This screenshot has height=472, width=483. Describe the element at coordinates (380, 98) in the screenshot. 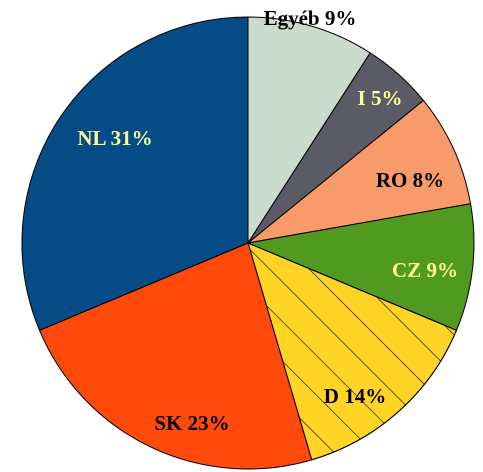

I see `slice-label: I 5%` at that location.